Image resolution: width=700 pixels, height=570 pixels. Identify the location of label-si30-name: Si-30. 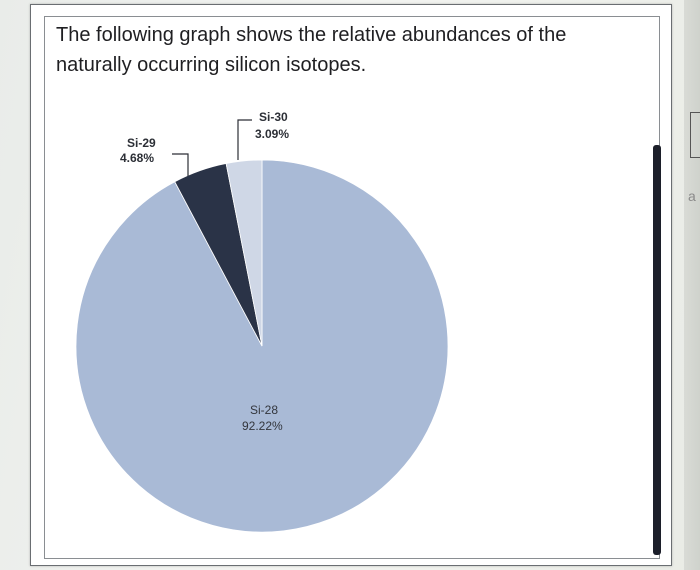
(273, 117).